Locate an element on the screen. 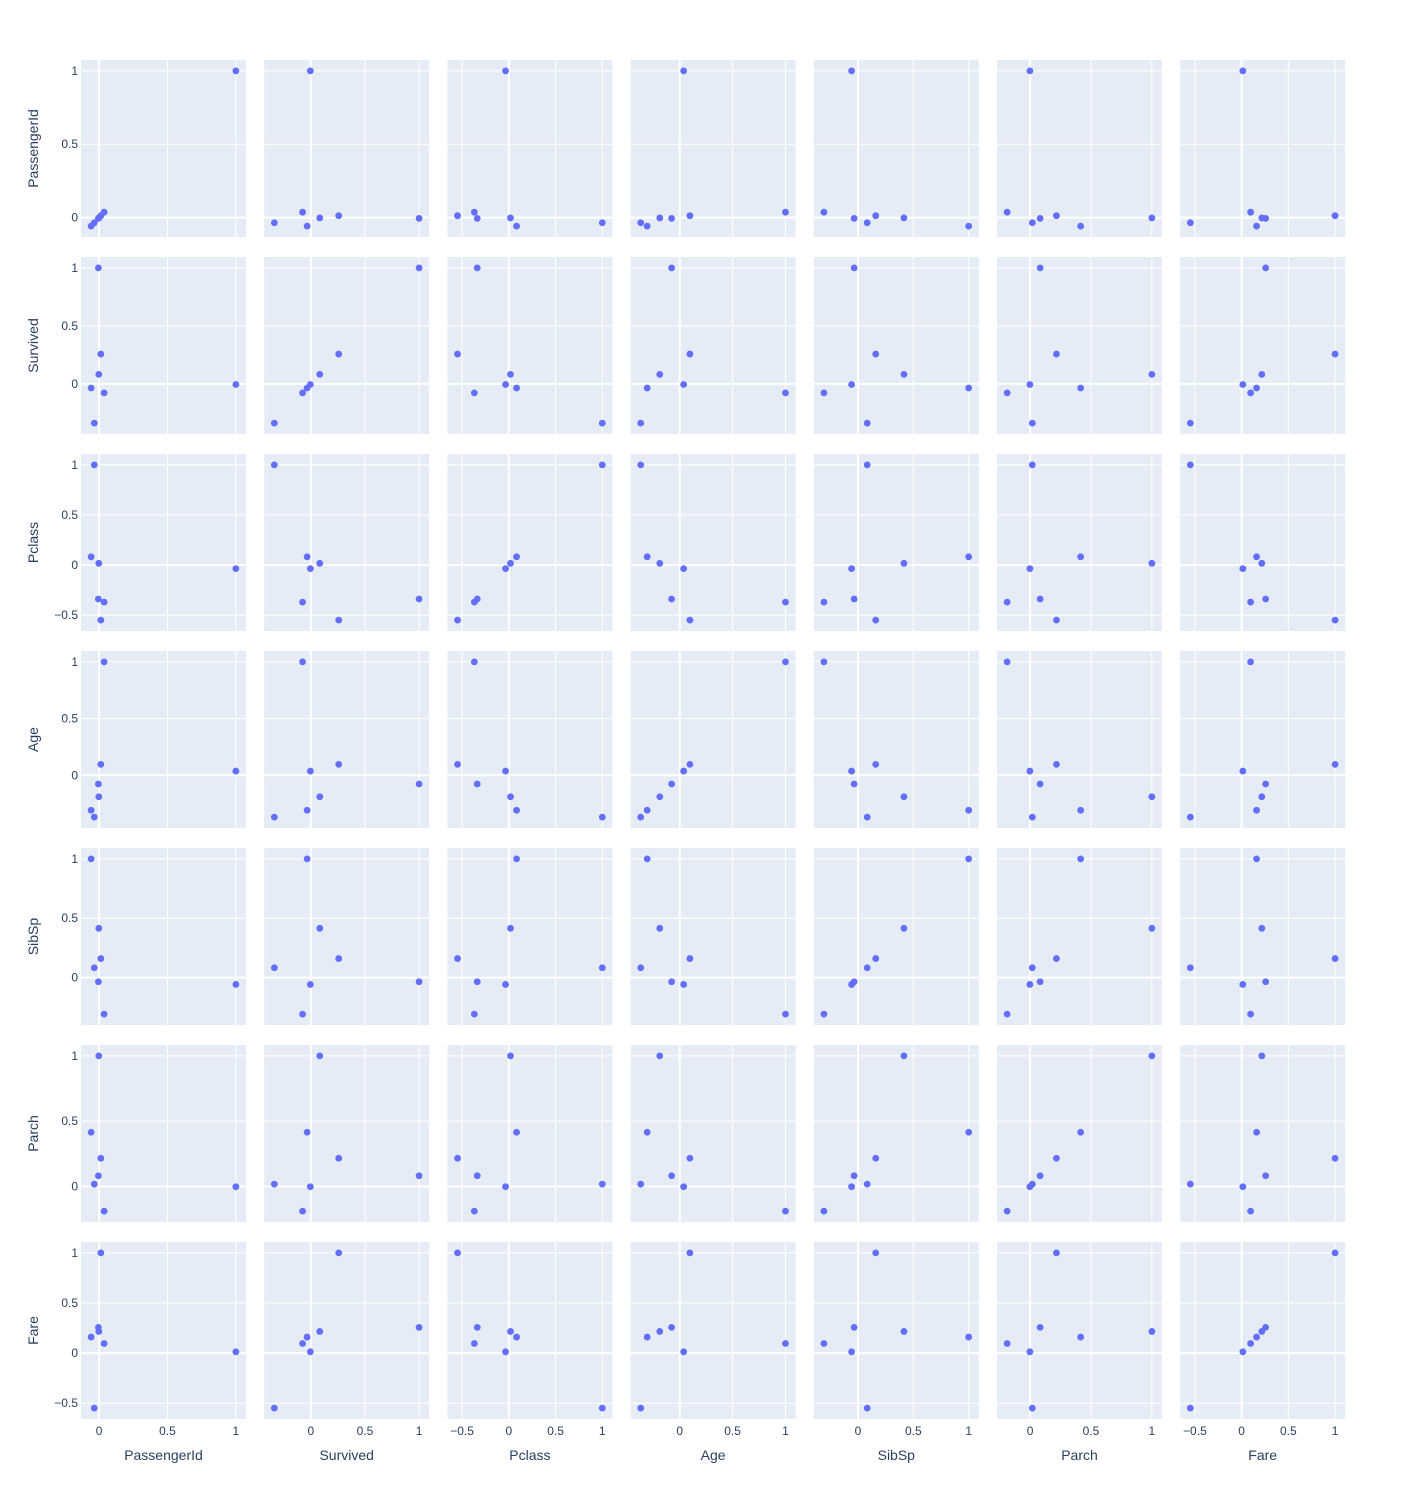 This screenshot has width=1424, height=1505. subplot-Survived-vs-SibSp is located at coordinates (896, 345).